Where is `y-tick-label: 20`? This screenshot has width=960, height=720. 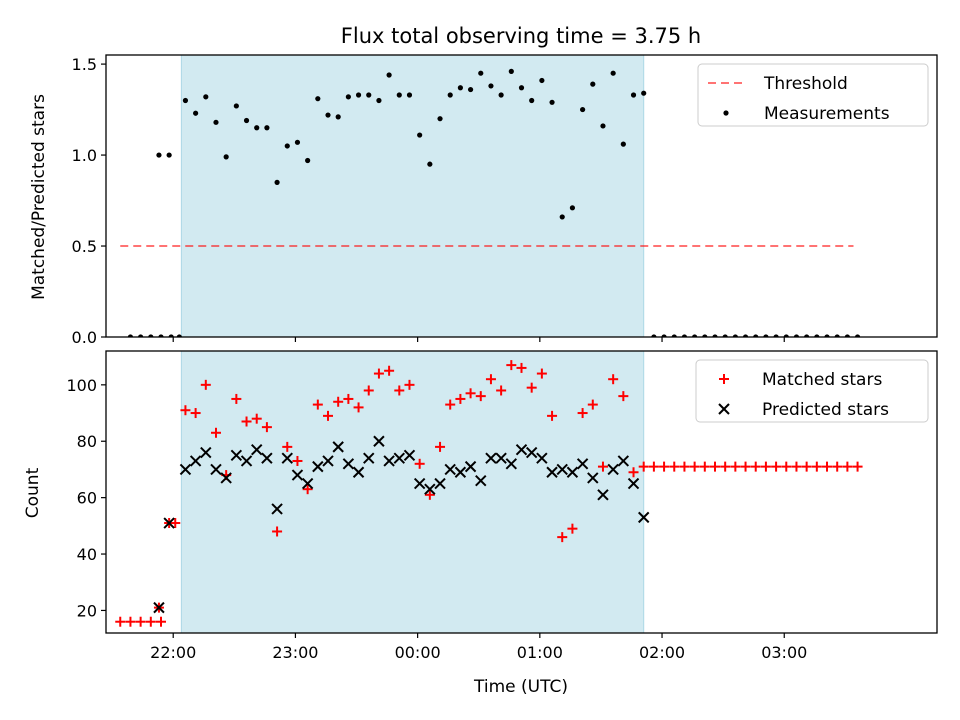 y-tick-label: 20 is located at coordinates (87, 610).